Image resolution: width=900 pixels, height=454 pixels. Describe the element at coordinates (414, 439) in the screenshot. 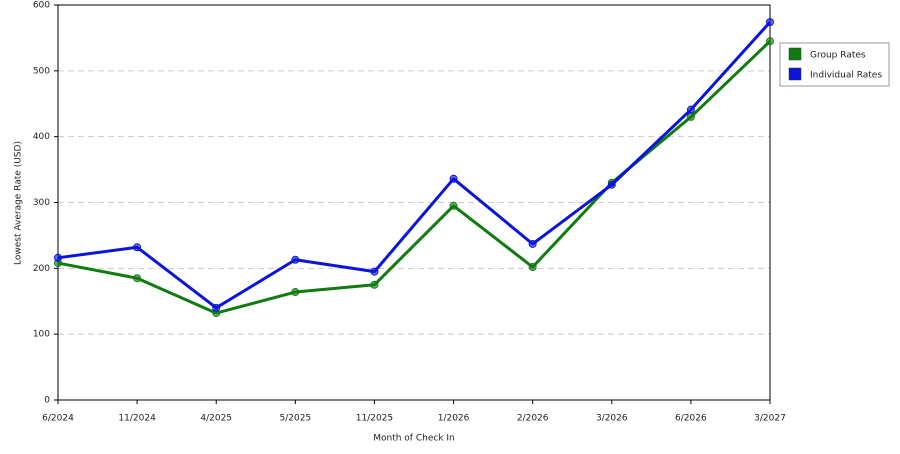

I see `x-axis-label: Month of Check In` at that location.